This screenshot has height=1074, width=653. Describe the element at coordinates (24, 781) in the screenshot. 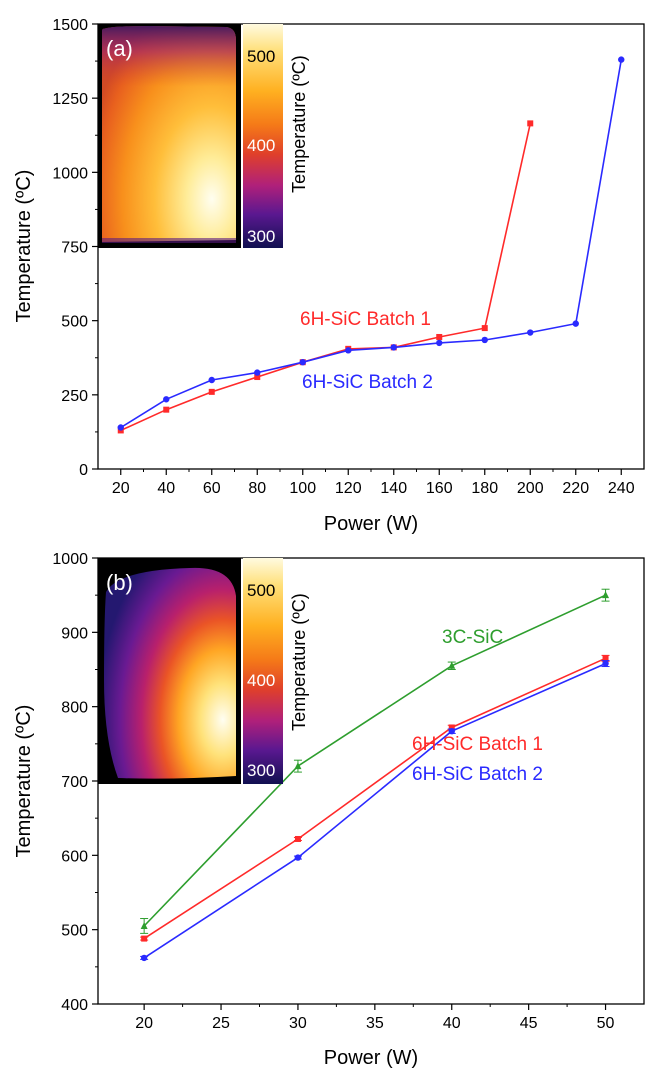

I see `y-axis-label-b: Temperature (ºC)` at that location.